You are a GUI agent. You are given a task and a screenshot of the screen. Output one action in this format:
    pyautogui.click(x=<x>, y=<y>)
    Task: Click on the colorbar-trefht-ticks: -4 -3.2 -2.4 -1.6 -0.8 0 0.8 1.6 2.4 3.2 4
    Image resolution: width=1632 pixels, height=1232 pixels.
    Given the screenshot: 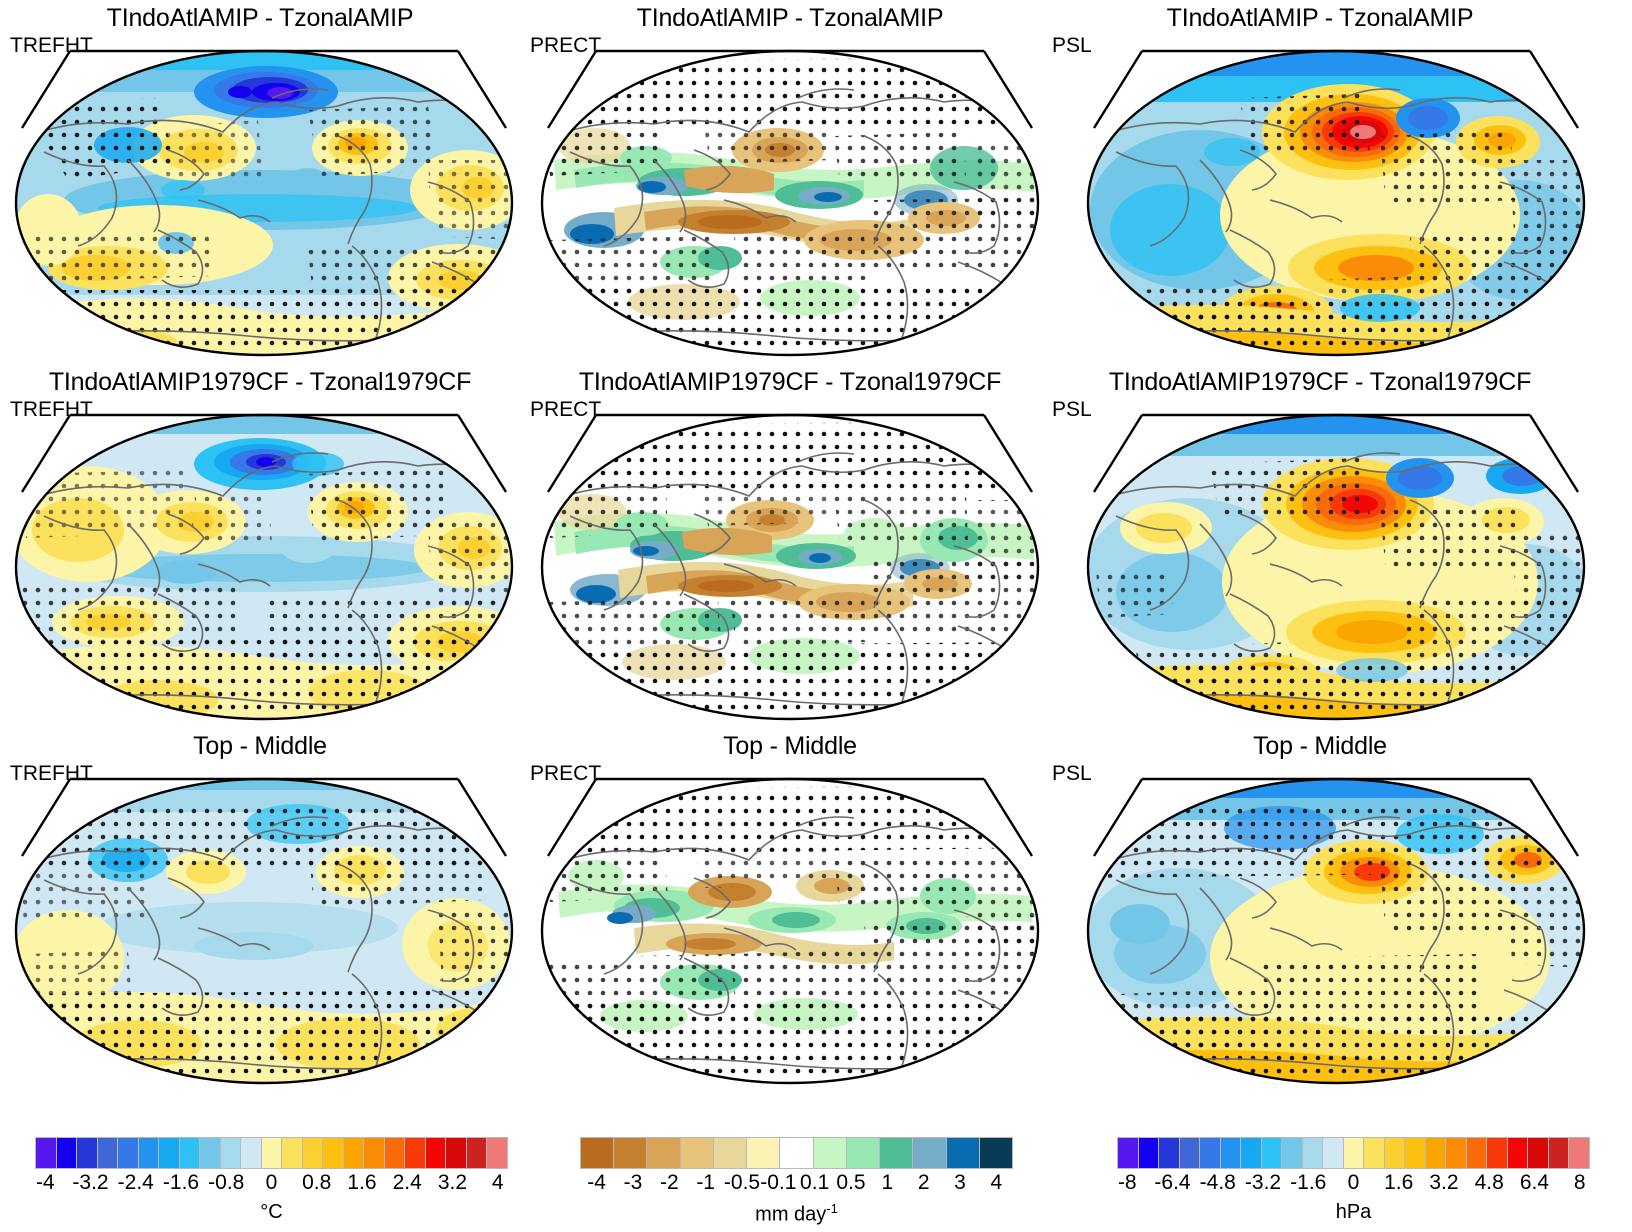 What is the action you would take?
    pyautogui.click(x=271, y=1184)
    